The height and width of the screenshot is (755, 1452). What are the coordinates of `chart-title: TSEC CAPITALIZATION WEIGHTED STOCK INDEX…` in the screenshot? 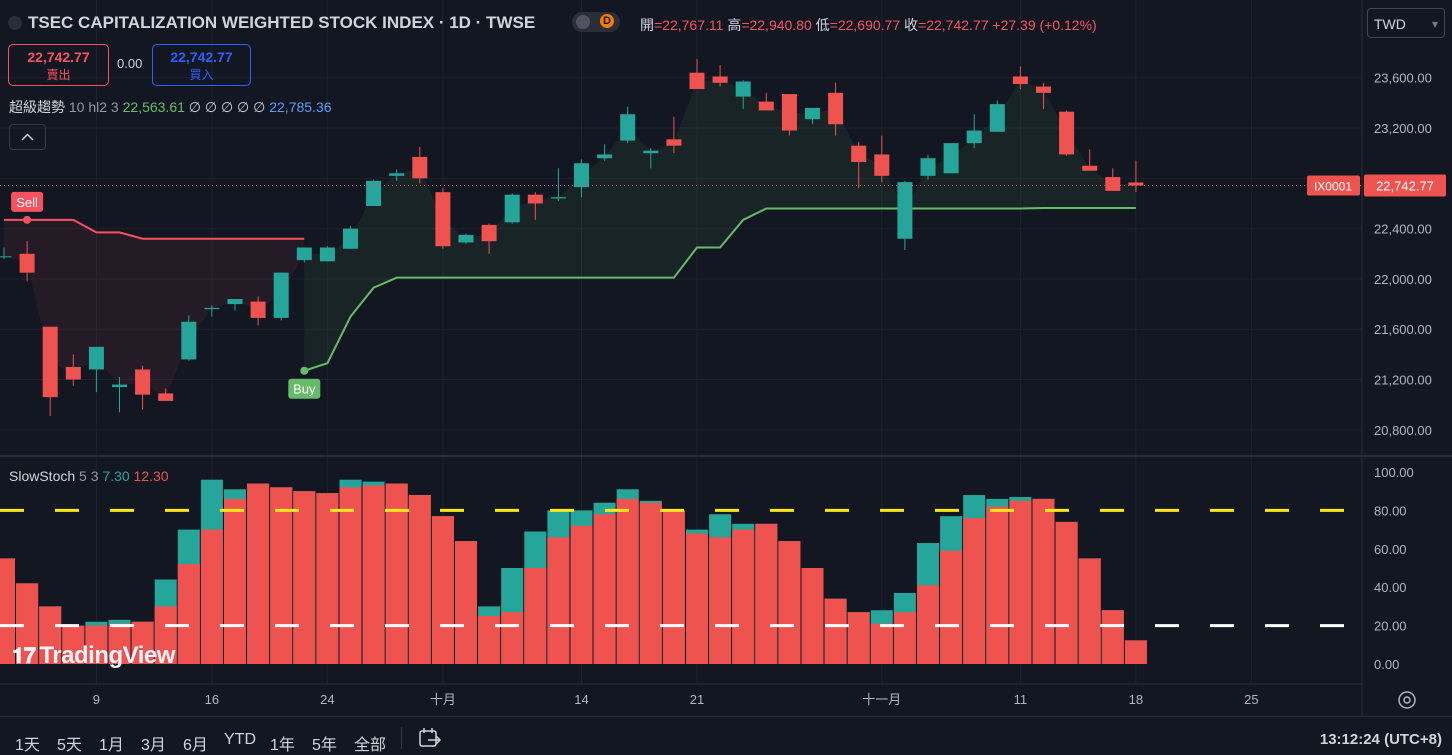 It's located at (271, 23).